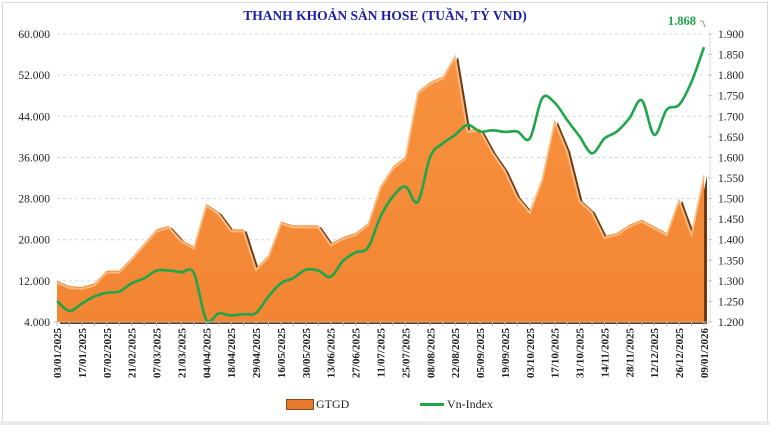  I want to click on left-axis-tick-label: 60.000, so click(34, 35).